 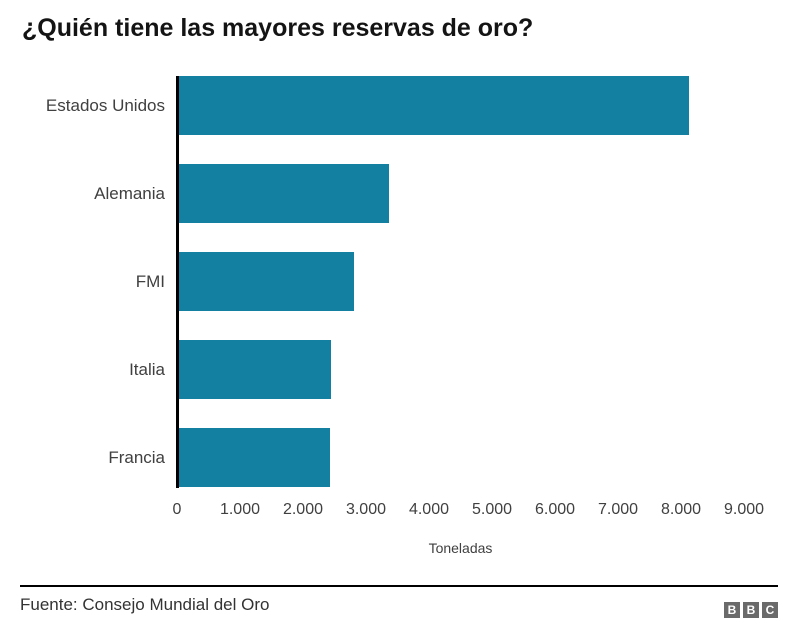 I want to click on bar-fmi, so click(x=266, y=281).